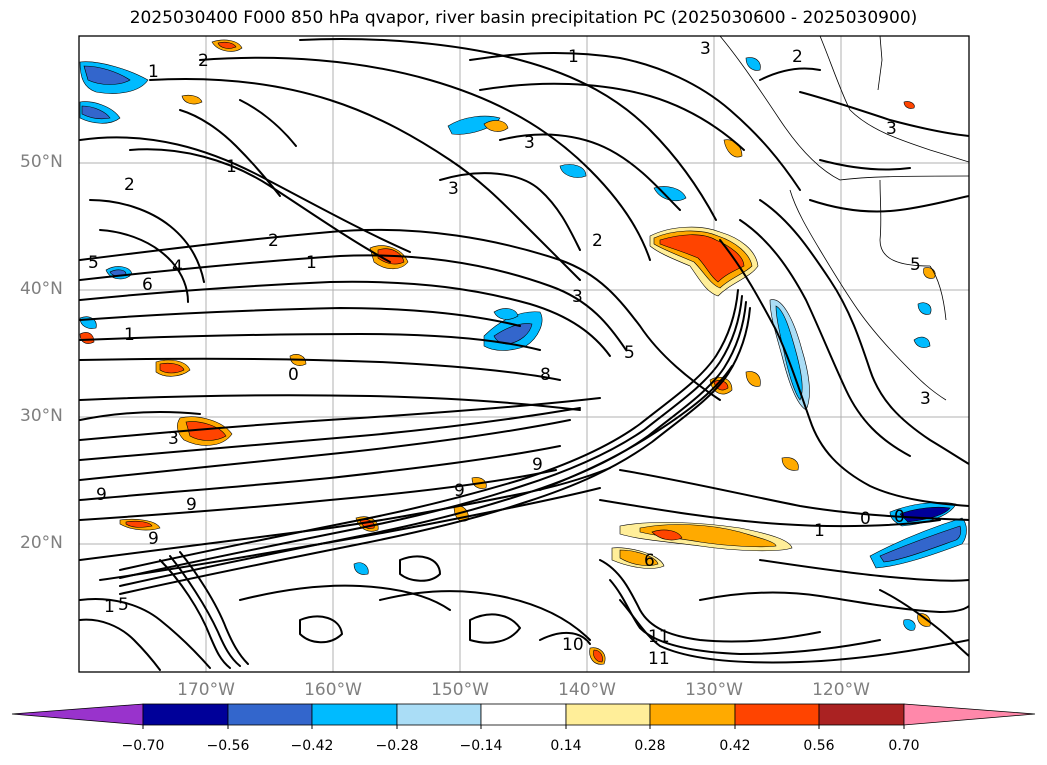 This screenshot has height=765, width=1047. What do you see at coordinates (460, 690) in the screenshot?
I see `lon-label: 150°W` at bounding box center [460, 690].